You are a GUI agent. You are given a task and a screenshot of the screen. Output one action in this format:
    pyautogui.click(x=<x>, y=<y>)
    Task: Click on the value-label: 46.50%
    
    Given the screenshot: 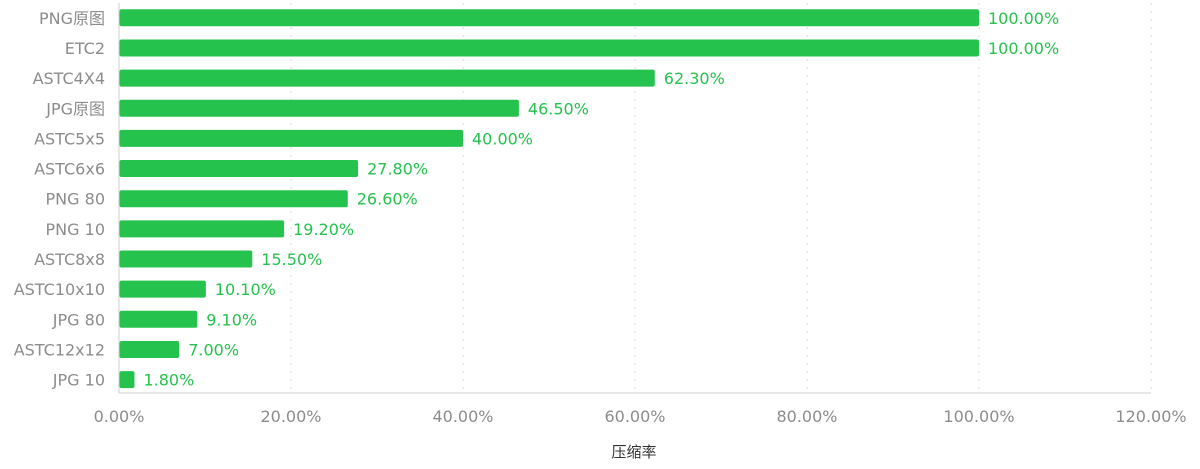 What is the action you would take?
    pyautogui.click(x=558, y=108)
    